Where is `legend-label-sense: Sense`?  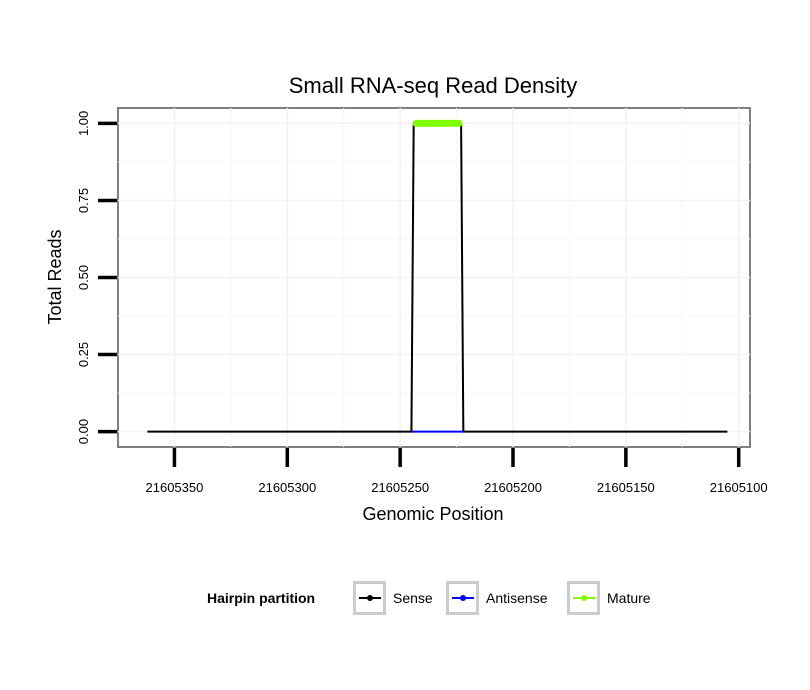
legend-label-sense: Sense is located at coordinates (413, 598).